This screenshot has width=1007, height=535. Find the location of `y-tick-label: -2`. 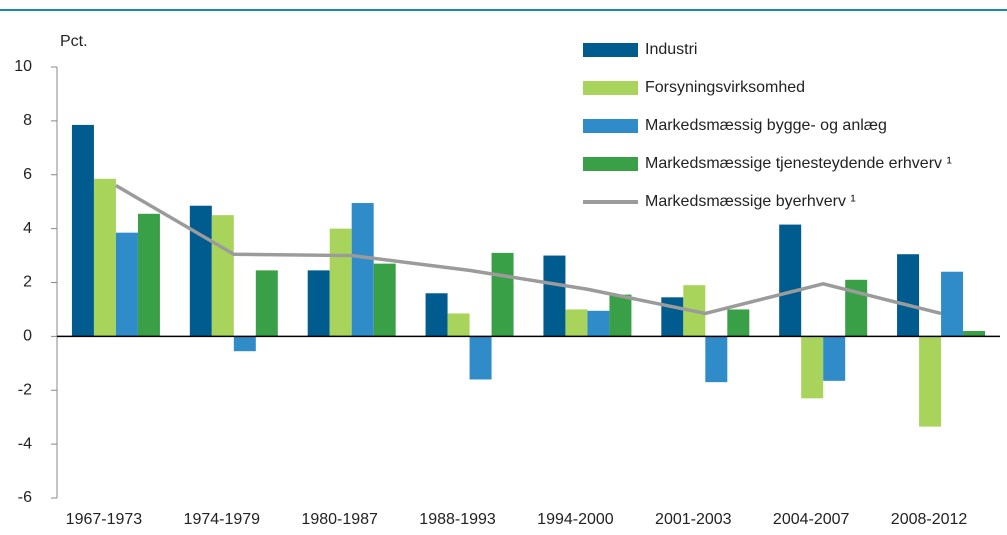

y-tick-label: -2 is located at coordinates (25, 389).